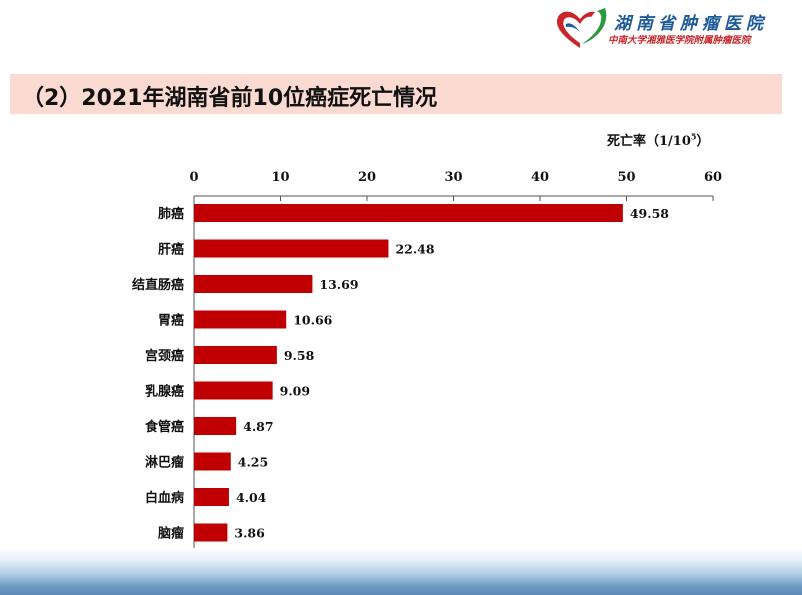 The height and width of the screenshot is (595, 802). I want to click on x-tick-label: 30, so click(453, 177).